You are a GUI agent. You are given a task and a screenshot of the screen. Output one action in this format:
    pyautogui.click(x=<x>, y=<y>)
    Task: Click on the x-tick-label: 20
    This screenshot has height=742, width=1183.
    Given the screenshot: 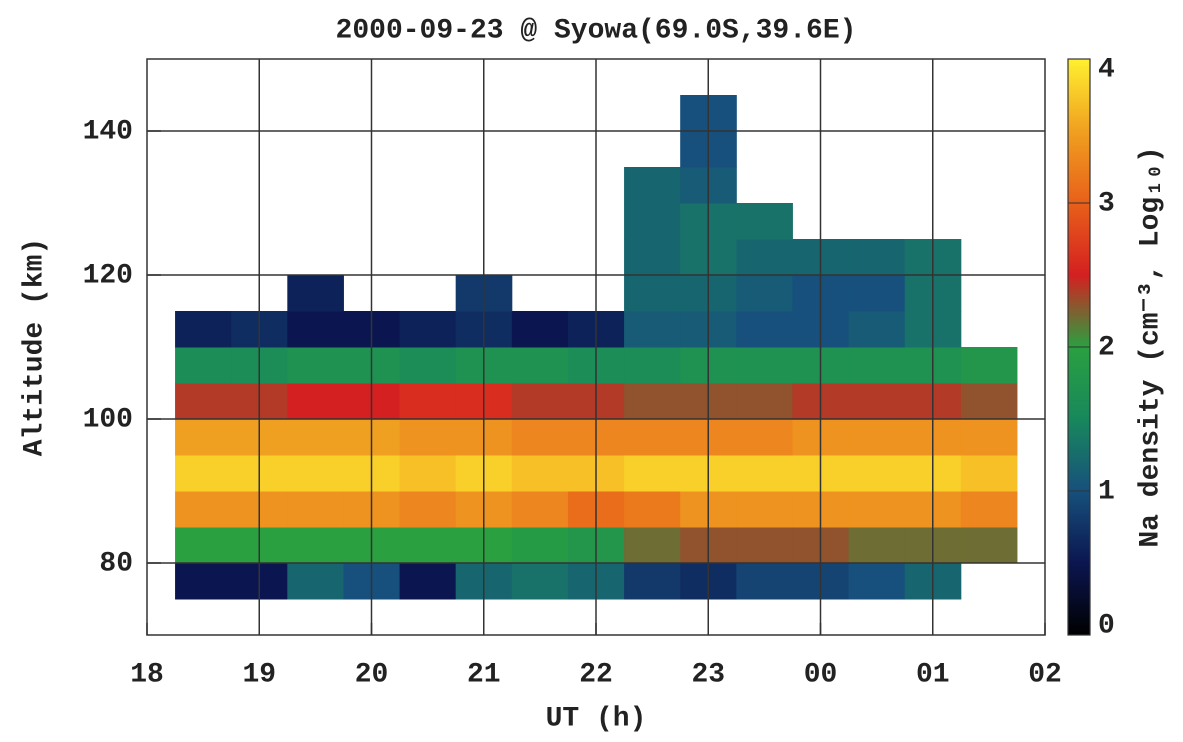 What is the action you would take?
    pyautogui.click(x=372, y=674)
    